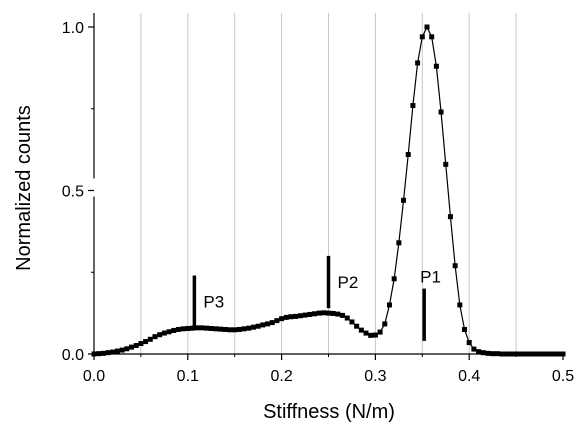 This screenshot has width=582, height=428. What do you see at coordinates (73, 28) in the screenshot?
I see `y-tick-label: 1.0` at bounding box center [73, 28].